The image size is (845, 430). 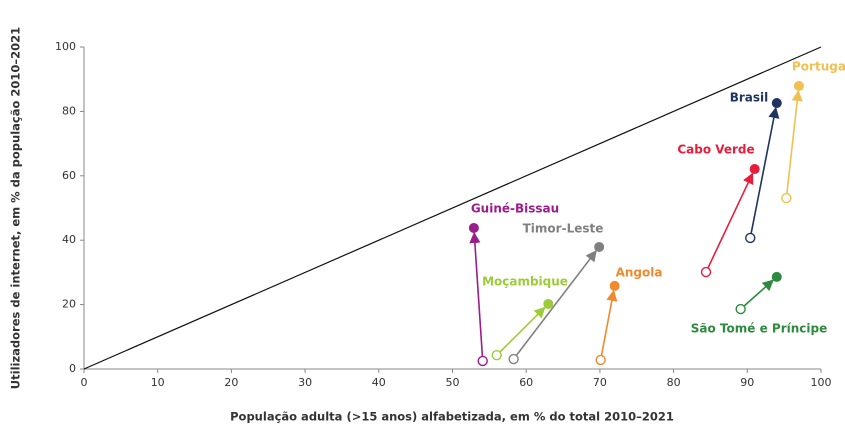 What do you see at coordinates (639, 273) in the screenshot?
I see `series-label: Angola` at bounding box center [639, 273].